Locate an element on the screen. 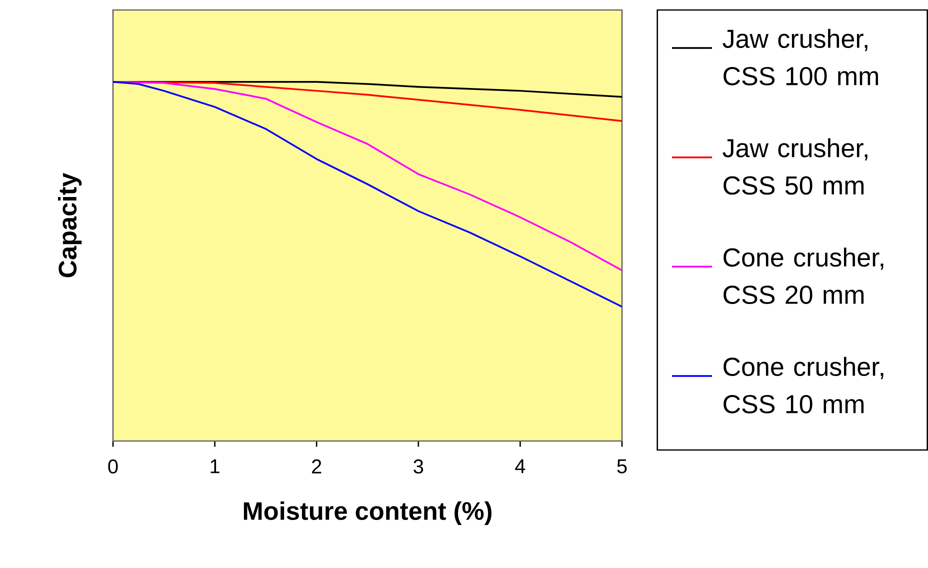  x-tick-label: 2 is located at coordinates (317, 466).